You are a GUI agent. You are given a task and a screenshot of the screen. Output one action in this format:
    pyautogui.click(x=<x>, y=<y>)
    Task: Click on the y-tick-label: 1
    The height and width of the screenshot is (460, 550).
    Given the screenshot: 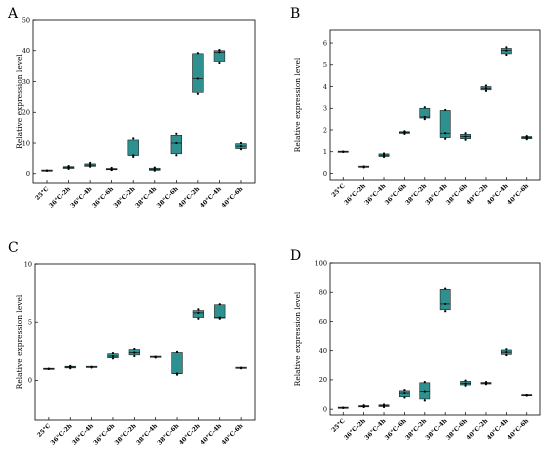 What is the action you would take?
    pyautogui.click(x=325, y=152)
    